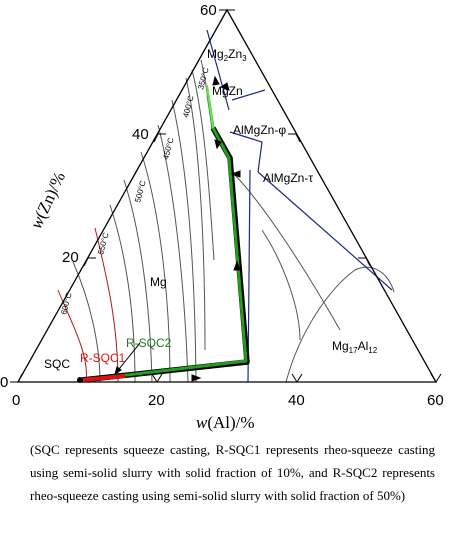 Image resolution: width=450 pixels, height=538 pixels. I want to click on phase-label-tau: AlMgZn-τ, so click(288, 178).